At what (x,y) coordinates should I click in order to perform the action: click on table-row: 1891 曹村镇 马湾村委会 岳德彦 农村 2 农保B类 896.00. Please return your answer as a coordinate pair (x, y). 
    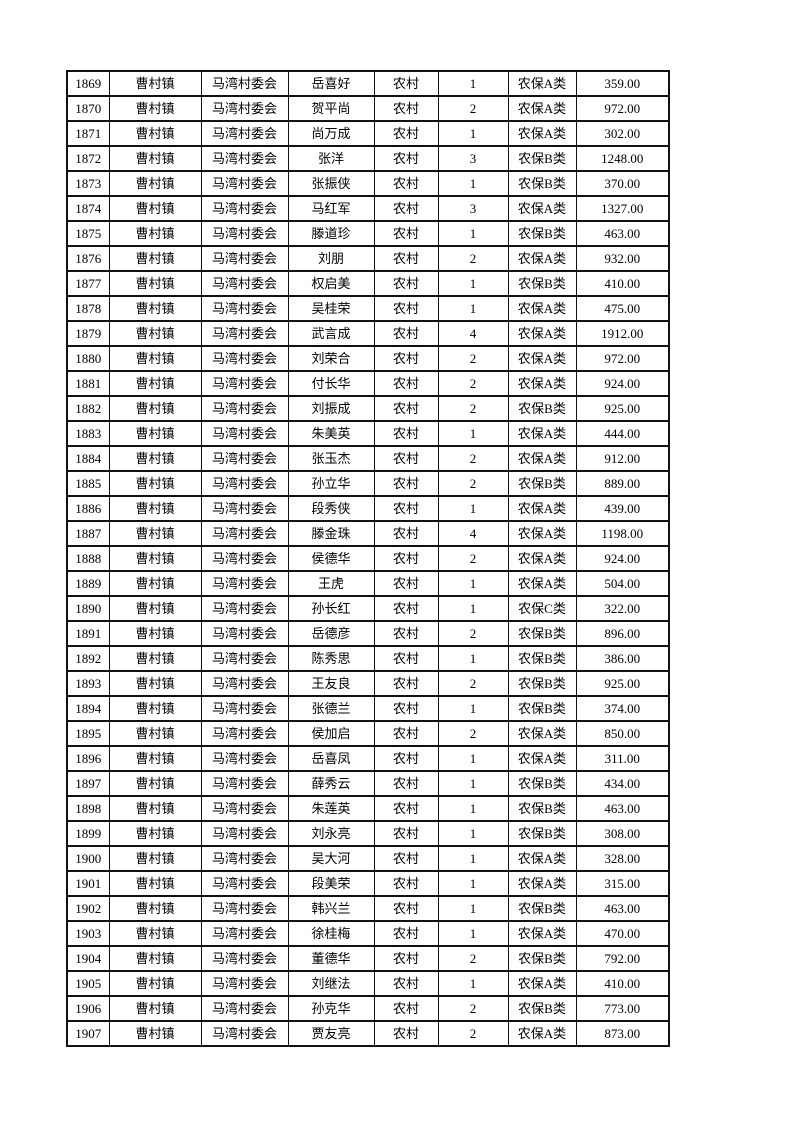
    Looking at the image, I should click on (368, 633).